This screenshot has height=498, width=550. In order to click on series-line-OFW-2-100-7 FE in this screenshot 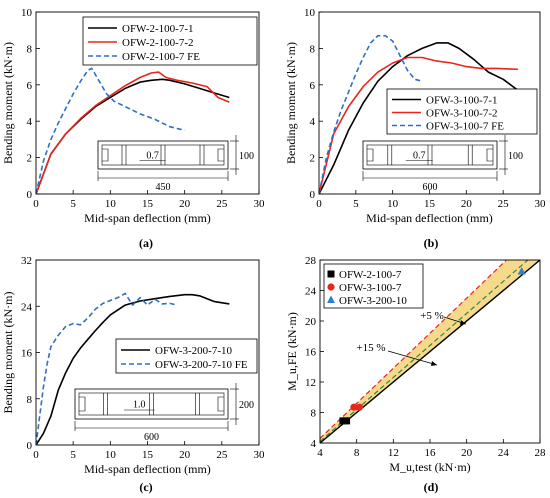, I will do `click(110, 130)`.